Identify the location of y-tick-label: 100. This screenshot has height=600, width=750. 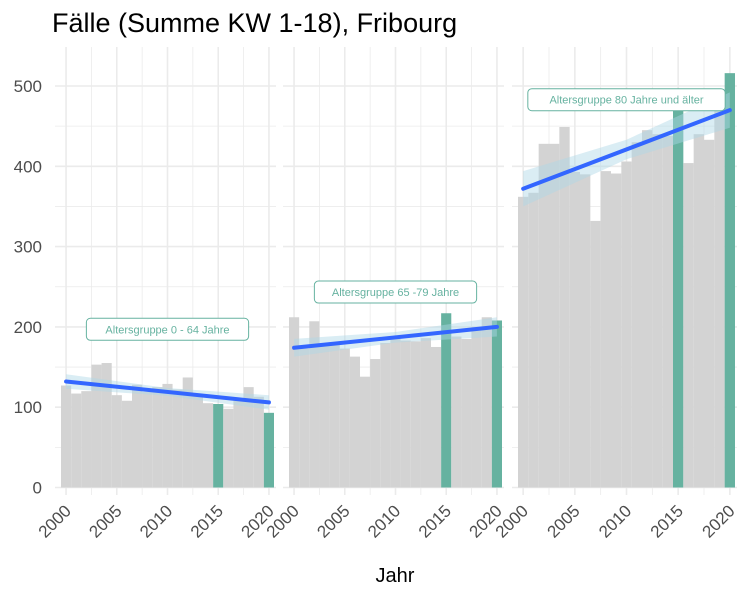
(28, 407).